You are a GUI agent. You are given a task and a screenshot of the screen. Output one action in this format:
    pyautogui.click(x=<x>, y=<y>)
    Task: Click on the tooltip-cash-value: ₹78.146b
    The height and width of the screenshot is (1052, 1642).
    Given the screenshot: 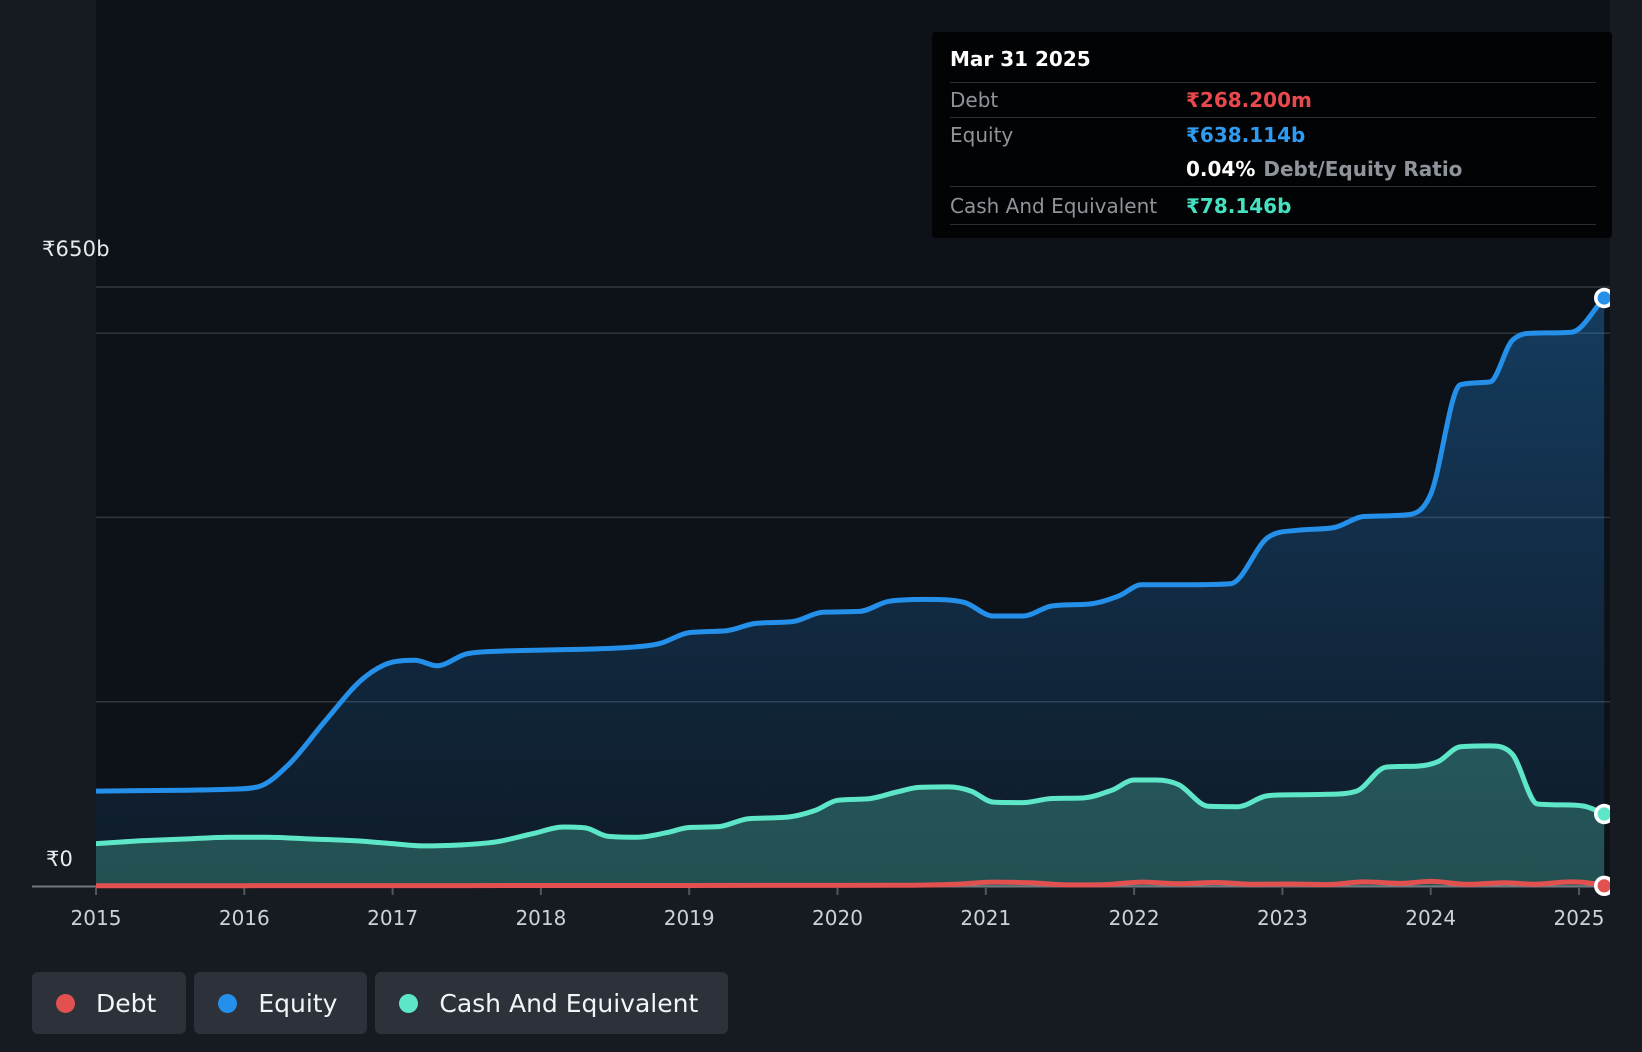 What is the action you would take?
    pyautogui.click(x=1239, y=205)
    